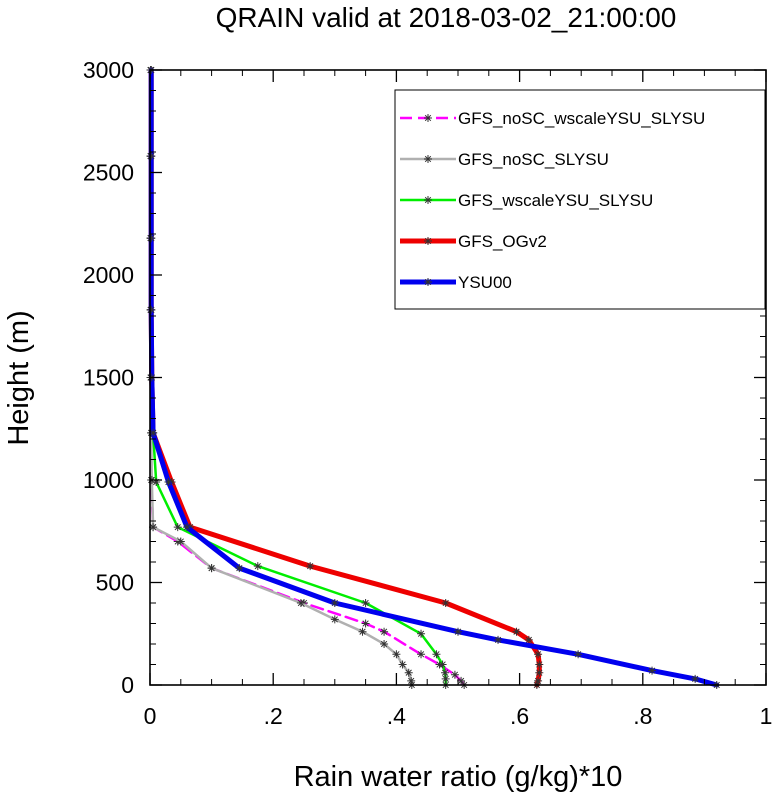 Image resolution: width=783 pixels, height=797 pixels. I want to click on y-tick-label: 2500, so click(108, 173).